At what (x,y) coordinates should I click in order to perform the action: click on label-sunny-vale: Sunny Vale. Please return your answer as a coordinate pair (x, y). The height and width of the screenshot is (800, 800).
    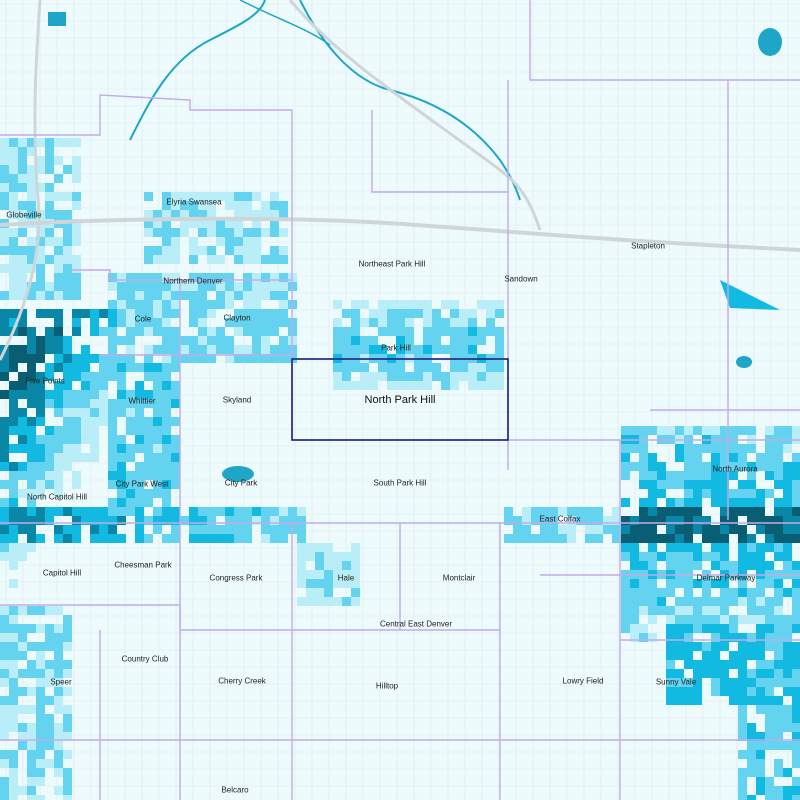
    Looking at the image, I should click on (676, 682).